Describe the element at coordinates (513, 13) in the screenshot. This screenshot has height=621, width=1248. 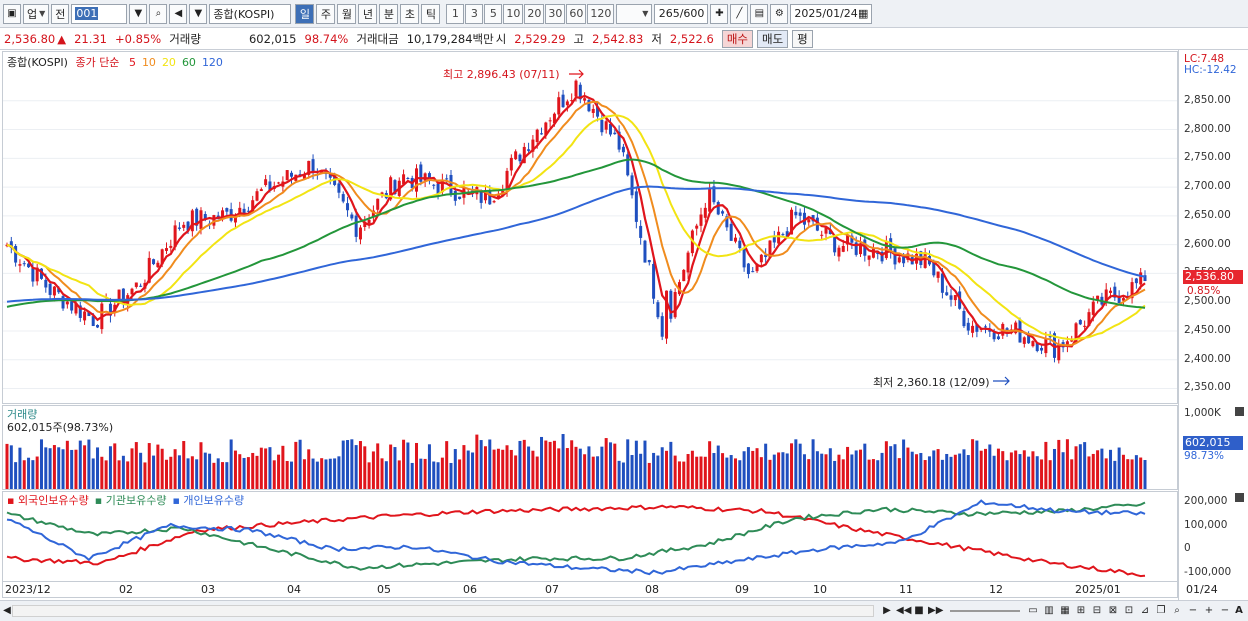
I see `range-button-10: 10` at that location.